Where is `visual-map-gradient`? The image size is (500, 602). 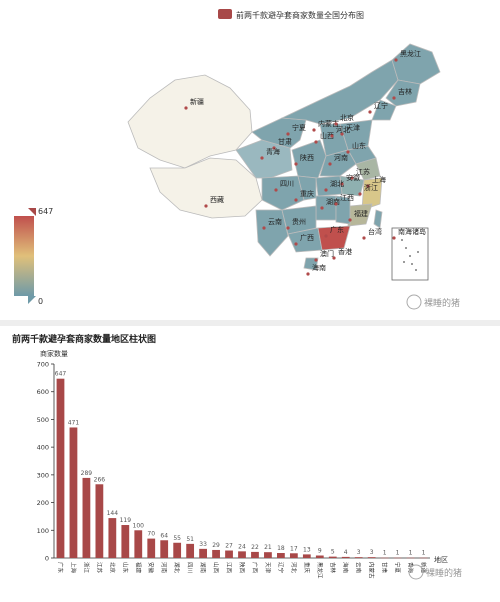
visual-map-gradient is located at coordinates (24, 256).